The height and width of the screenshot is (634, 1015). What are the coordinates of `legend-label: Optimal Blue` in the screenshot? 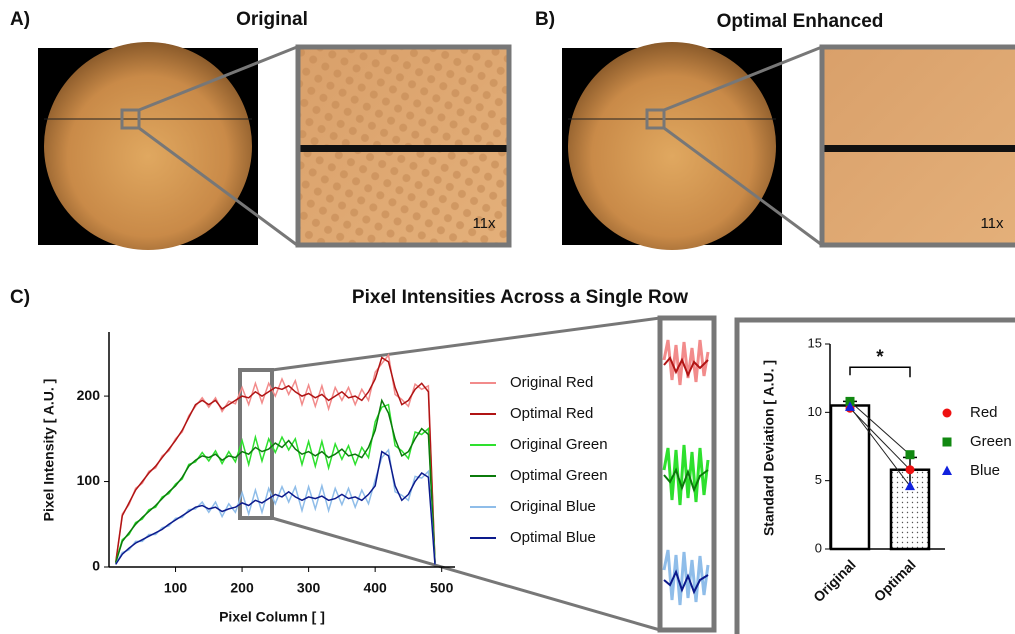 It's located at (553, 537).